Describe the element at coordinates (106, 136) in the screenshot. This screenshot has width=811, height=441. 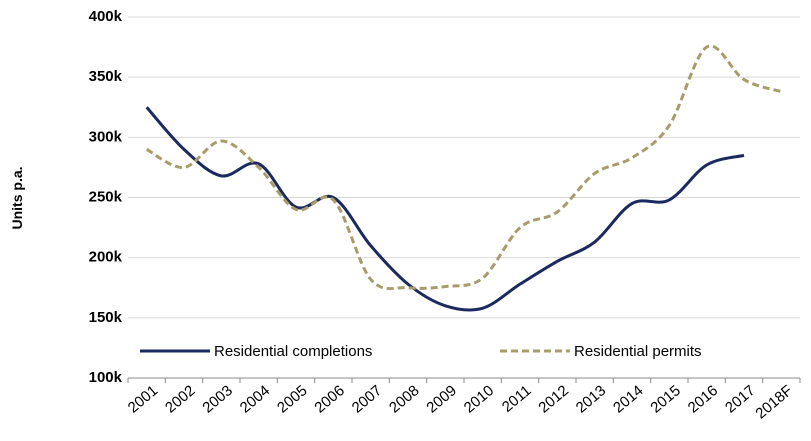
I see `y-tick-label: 300k` at that location.